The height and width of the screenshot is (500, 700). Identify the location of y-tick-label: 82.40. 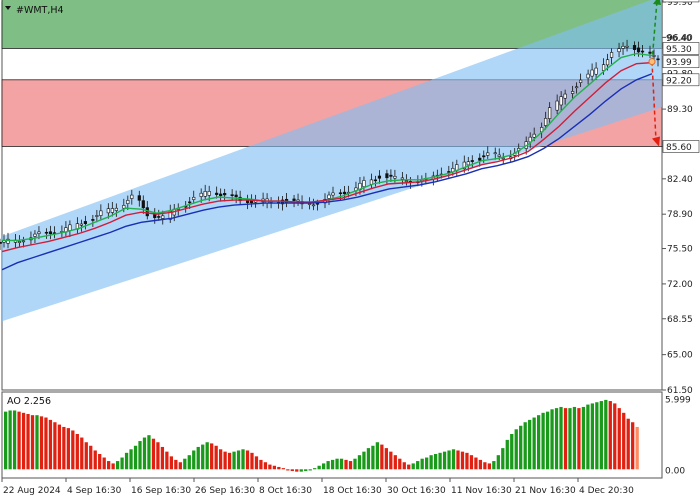
(680, 180).